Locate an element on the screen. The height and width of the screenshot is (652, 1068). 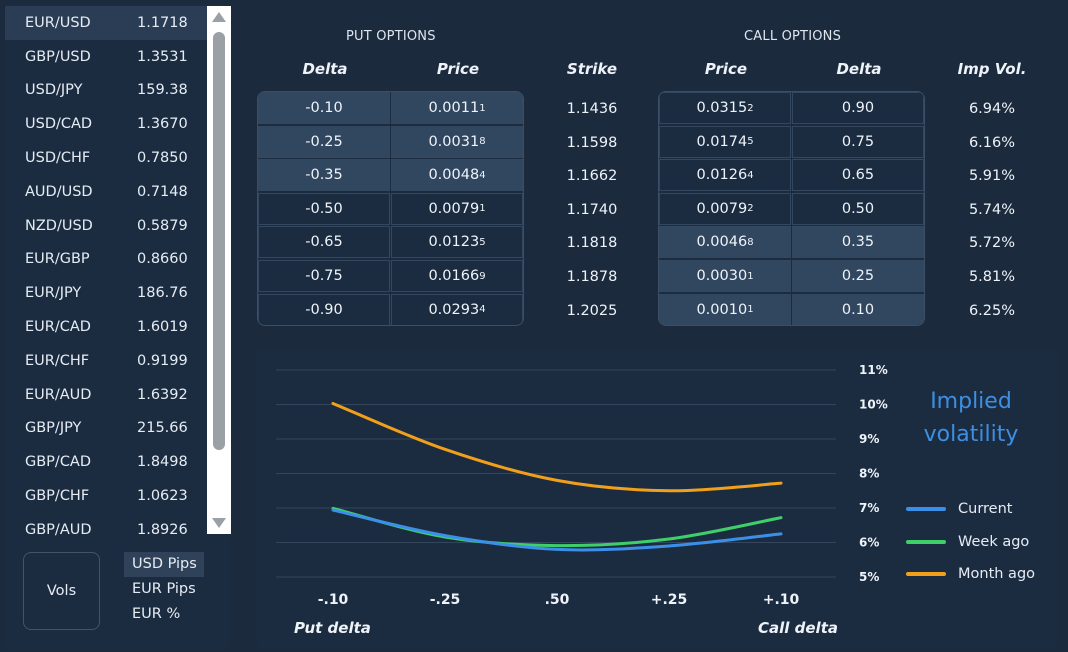
put-delta-cell: -0.10 is located at coordinates (324, 108).